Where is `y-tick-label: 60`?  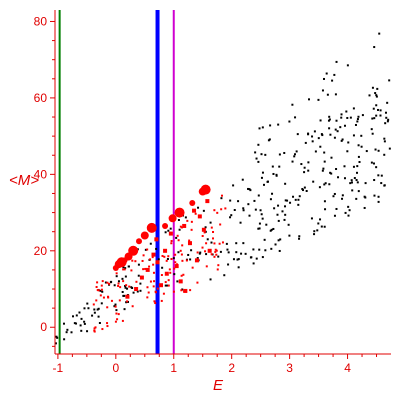 y-tick-label: 60 is located at coordinates (41, 98).